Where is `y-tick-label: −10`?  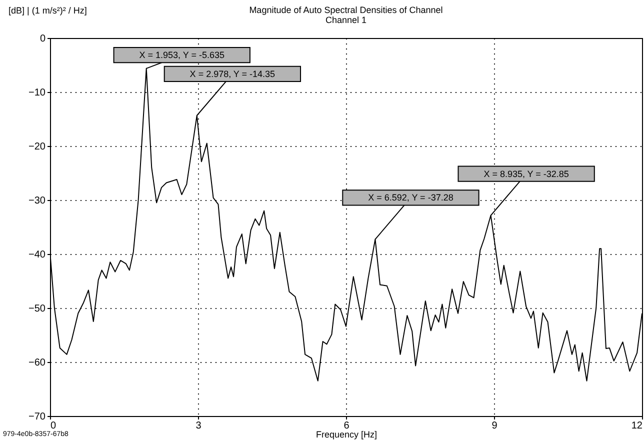
y-tick-label: −10 is located at coordinates (37, 93).